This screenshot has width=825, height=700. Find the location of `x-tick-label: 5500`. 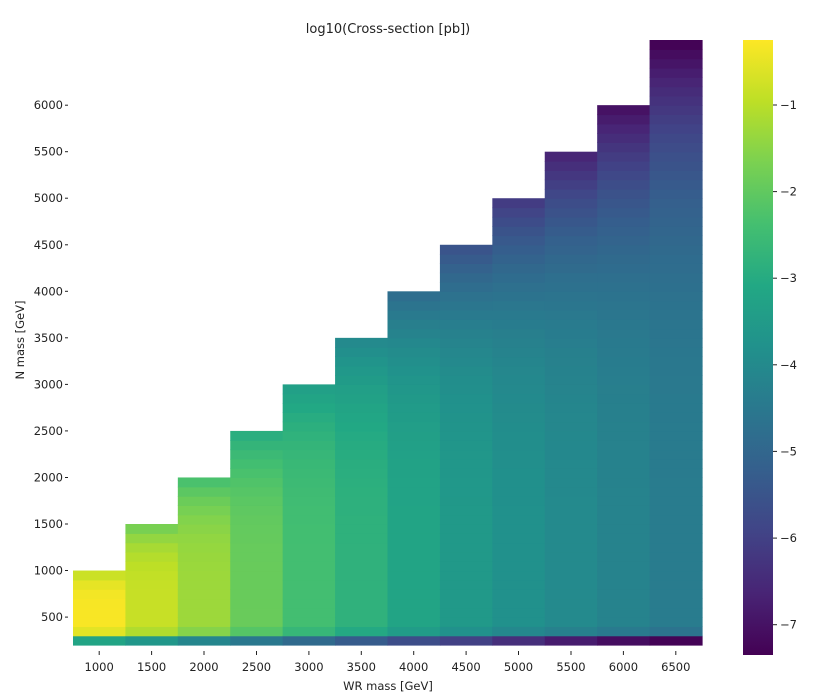

x-tick-label: 5500 is located at coordinates (570, 667).